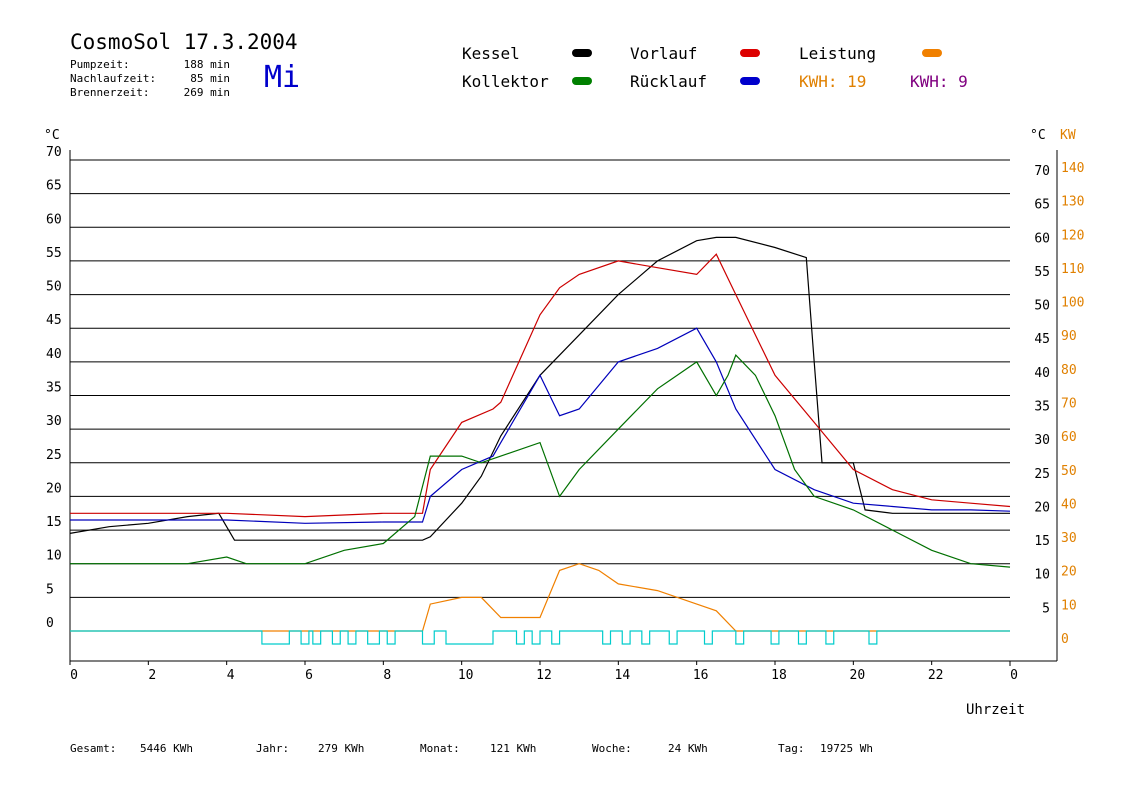 The width and height of the screenshot is (1148, 812). I want to click on y-axis-label-right-temp: °C, so click(1038, 135).